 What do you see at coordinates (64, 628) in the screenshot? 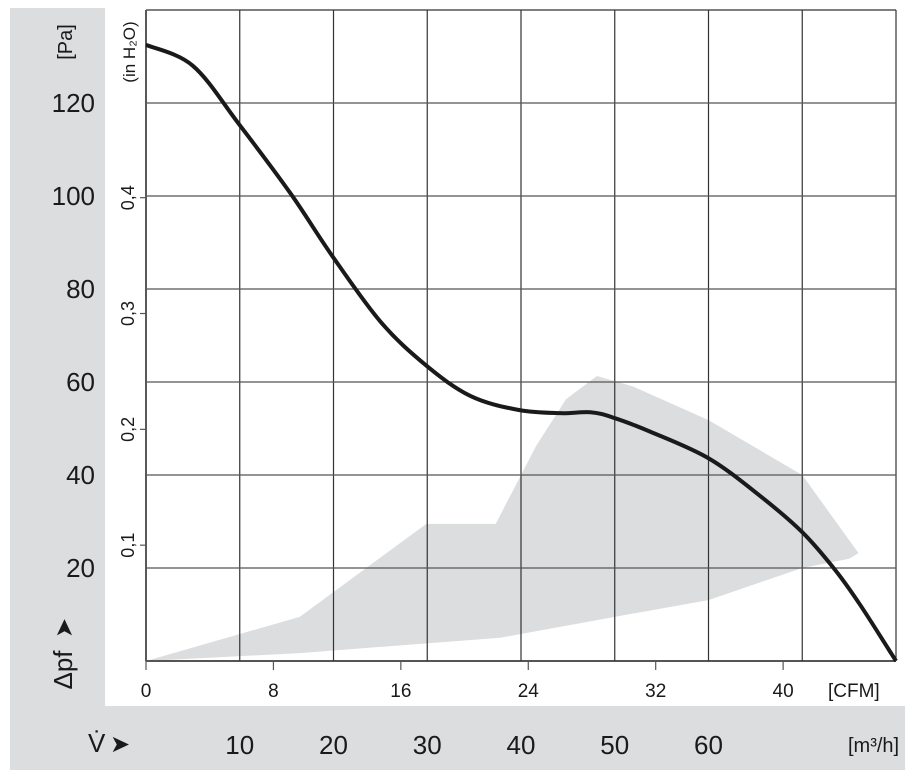
I see `y-axis-arrow-icon: ➤` at bounding box center [64, 628].